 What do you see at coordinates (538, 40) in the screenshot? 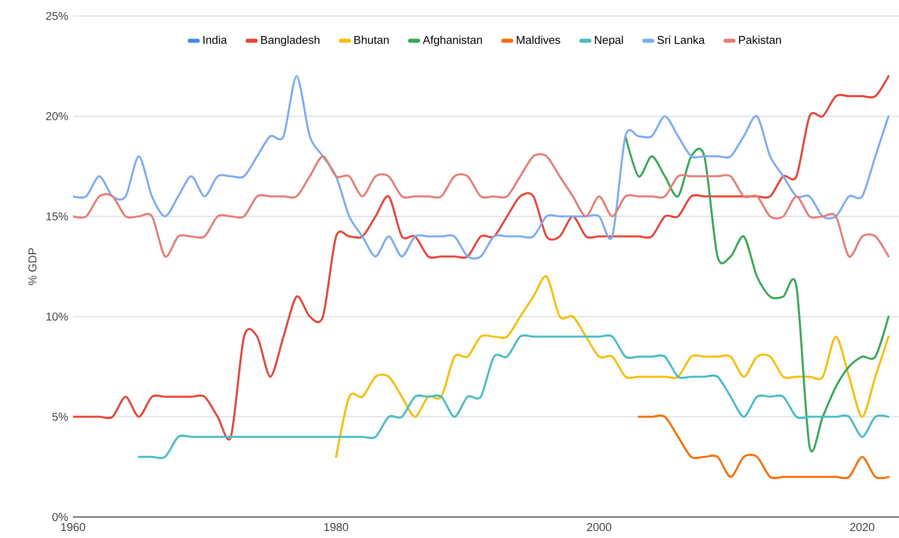
I see `legend-label: Maldives` at bounding box center [538, 40].